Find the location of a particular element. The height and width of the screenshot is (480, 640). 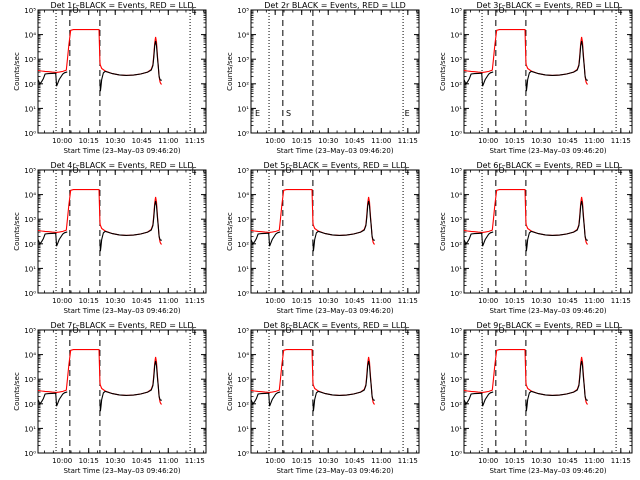

panel-title: Det 2r BLACK = Events, RED = LLD is located at coordinates (335, 5).